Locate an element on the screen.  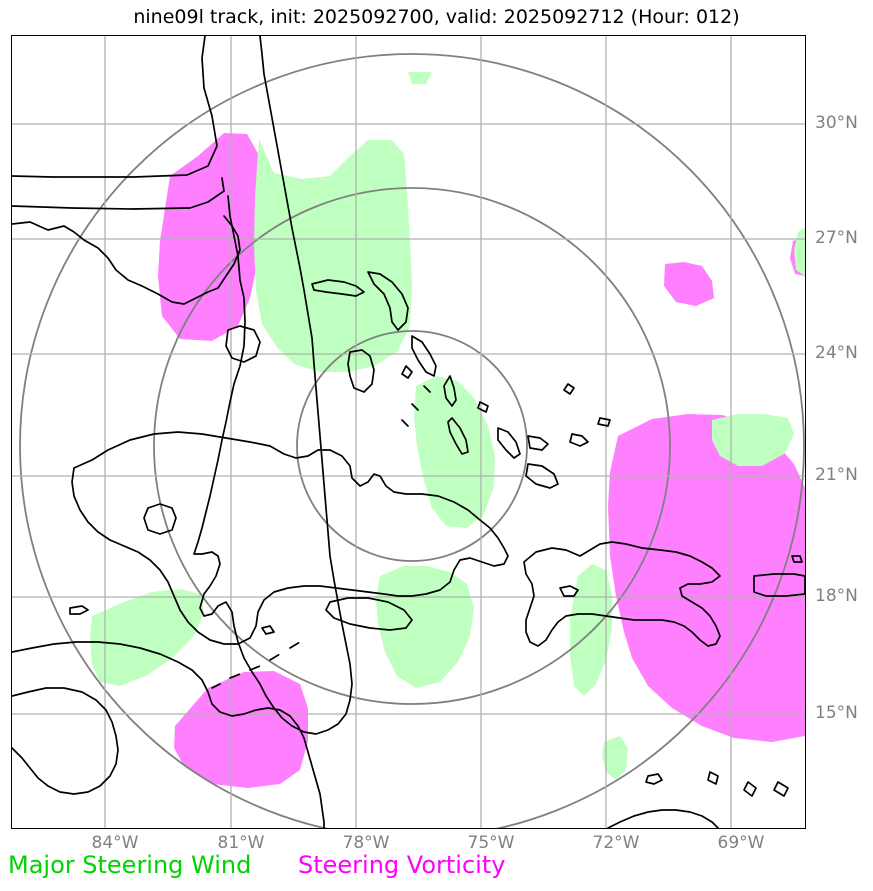
coastline-virgin-islands is located at coordinates (797, 559).